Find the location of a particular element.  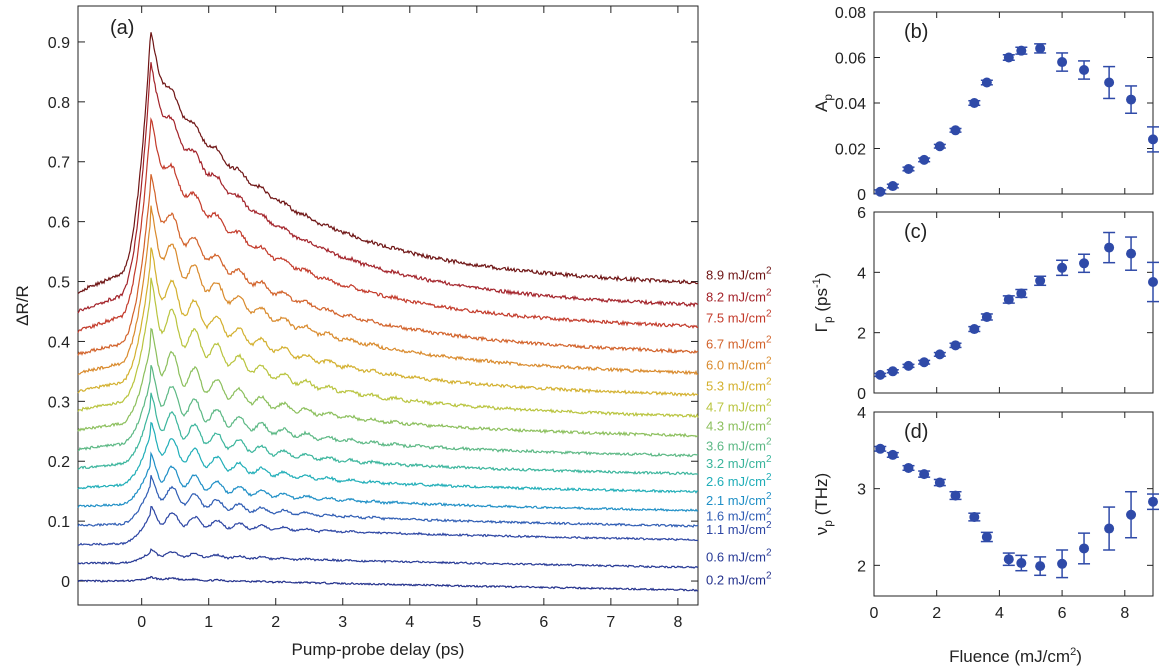

series-line-3.6 is located at coordinates (388, 411).